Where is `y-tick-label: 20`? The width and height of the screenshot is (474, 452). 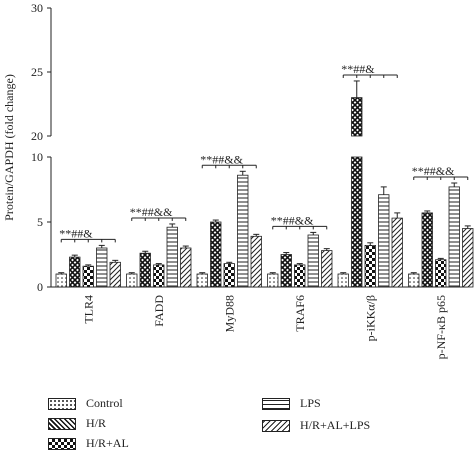 y-tick-label: 20 is located at coordinates (37, 136).